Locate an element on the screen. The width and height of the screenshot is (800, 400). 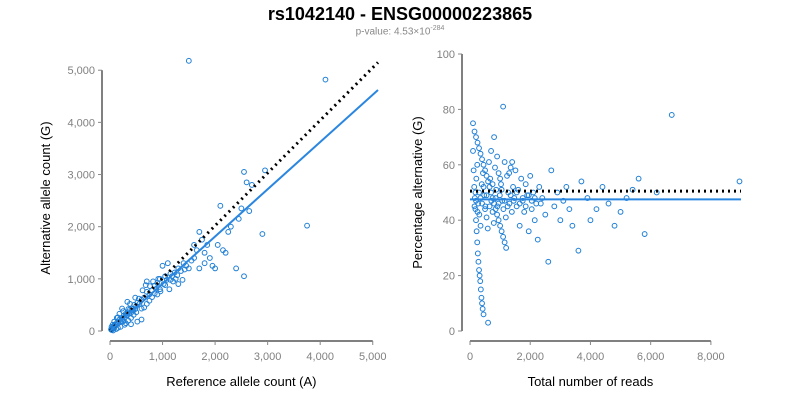
left-y-tick-label: 2,000 is located at coordinates (81, 228).